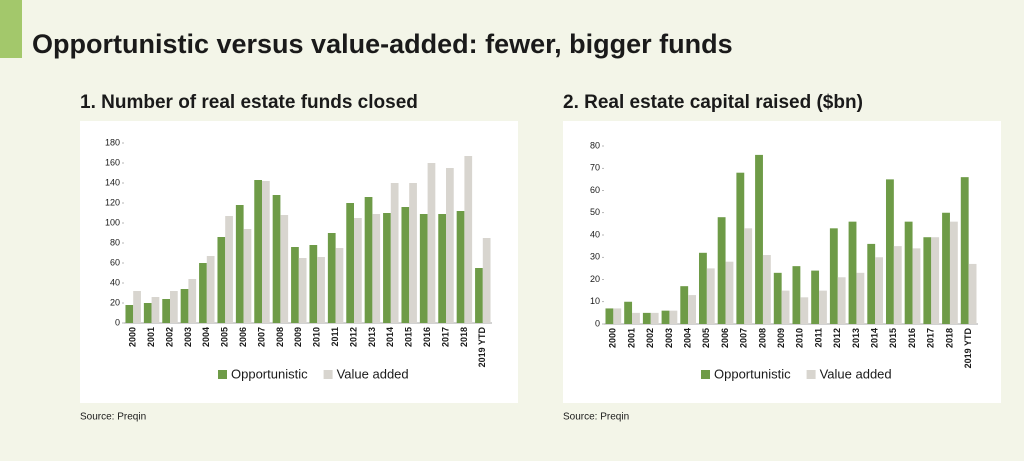 Image resolution: width=1024 pixels, height=461 pixels. What do you see at coordinates (261, 337) in the screenshot?
I see `x-tick-label: 2007` at bounding box center [261, 337].